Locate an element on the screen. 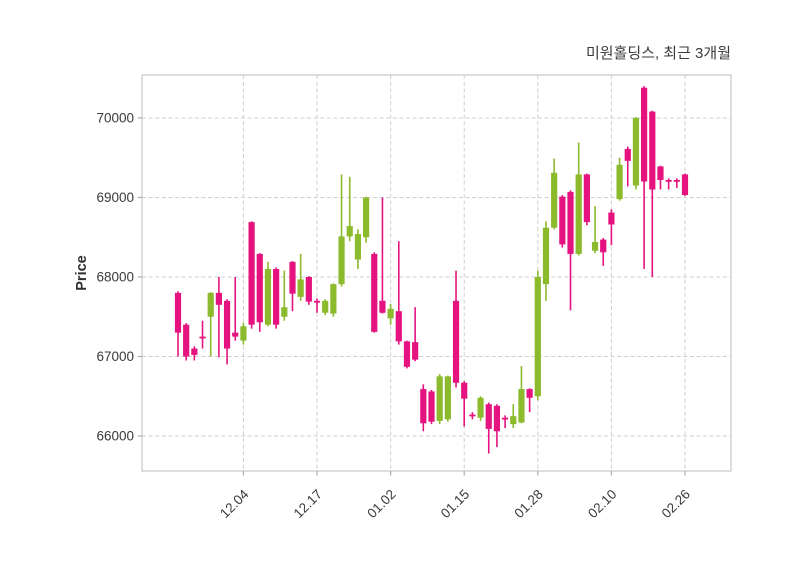  y-tick-label: 69000 is located at coordinates (115, 197).